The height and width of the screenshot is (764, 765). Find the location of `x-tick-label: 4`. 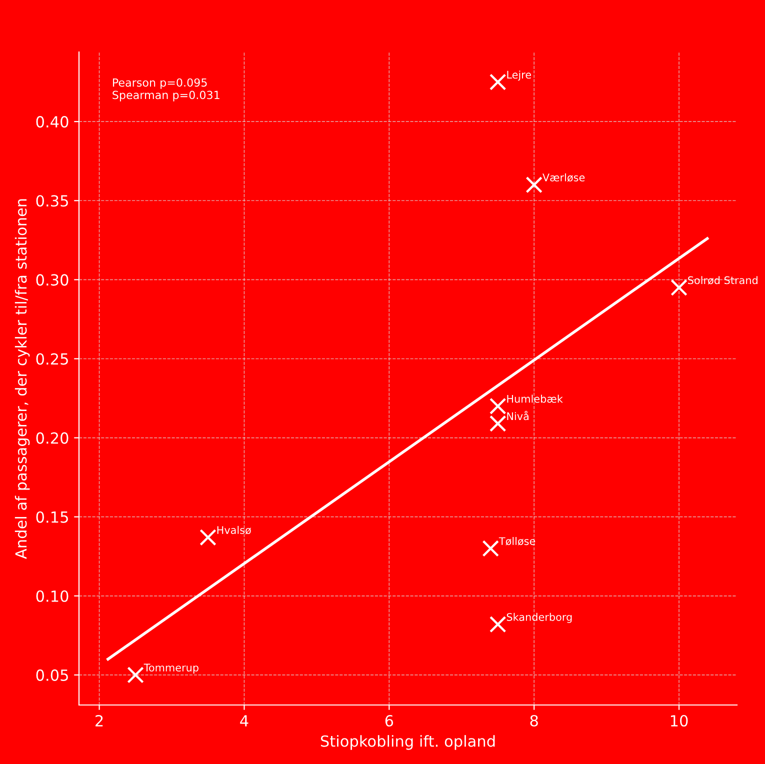

x-tick-label: 4 is located at coordinates (244, 720).